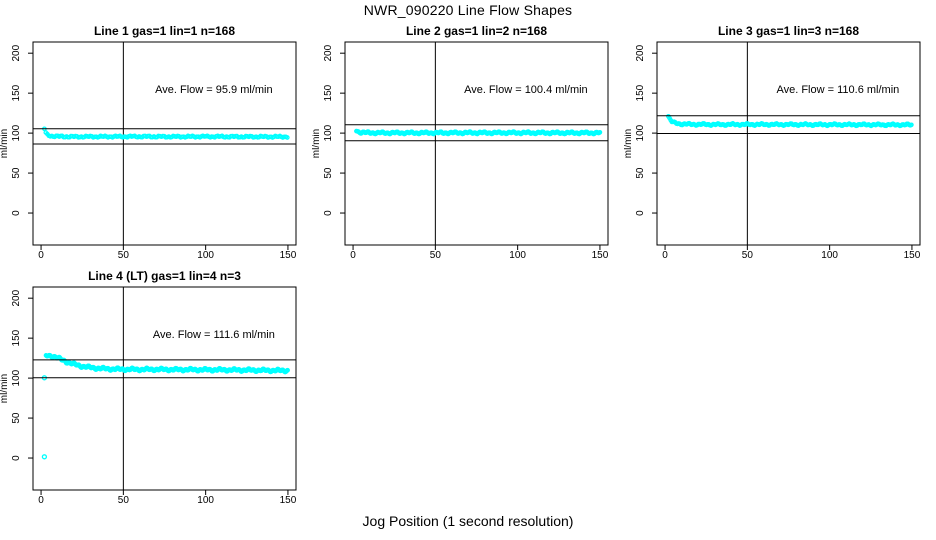 The height and width of the screenshot is (540, 936). What do you see at coordinates (476, 31) in the screenshot?
I see `subplot-title: Line 2 gas=1 lin=2 n=168` at bounding box center [476, 31].